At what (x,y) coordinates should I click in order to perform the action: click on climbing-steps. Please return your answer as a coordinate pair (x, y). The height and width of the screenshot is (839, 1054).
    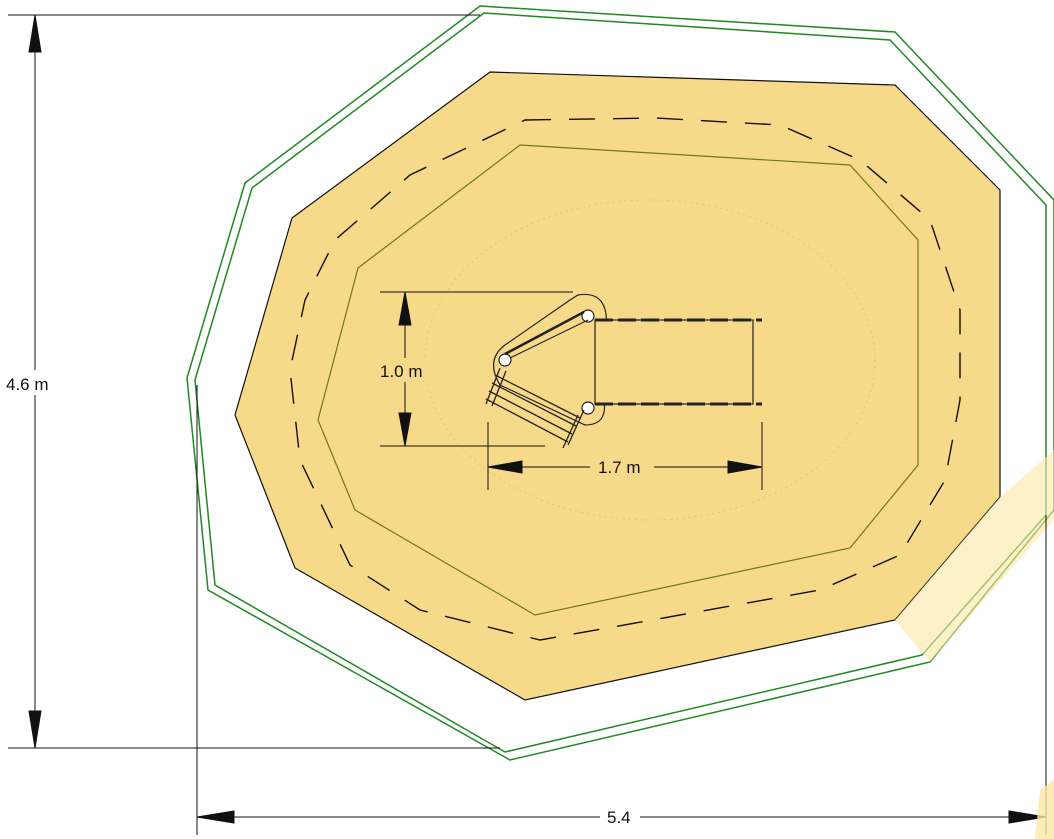
    Looking at the image, I should click on (535, 408).